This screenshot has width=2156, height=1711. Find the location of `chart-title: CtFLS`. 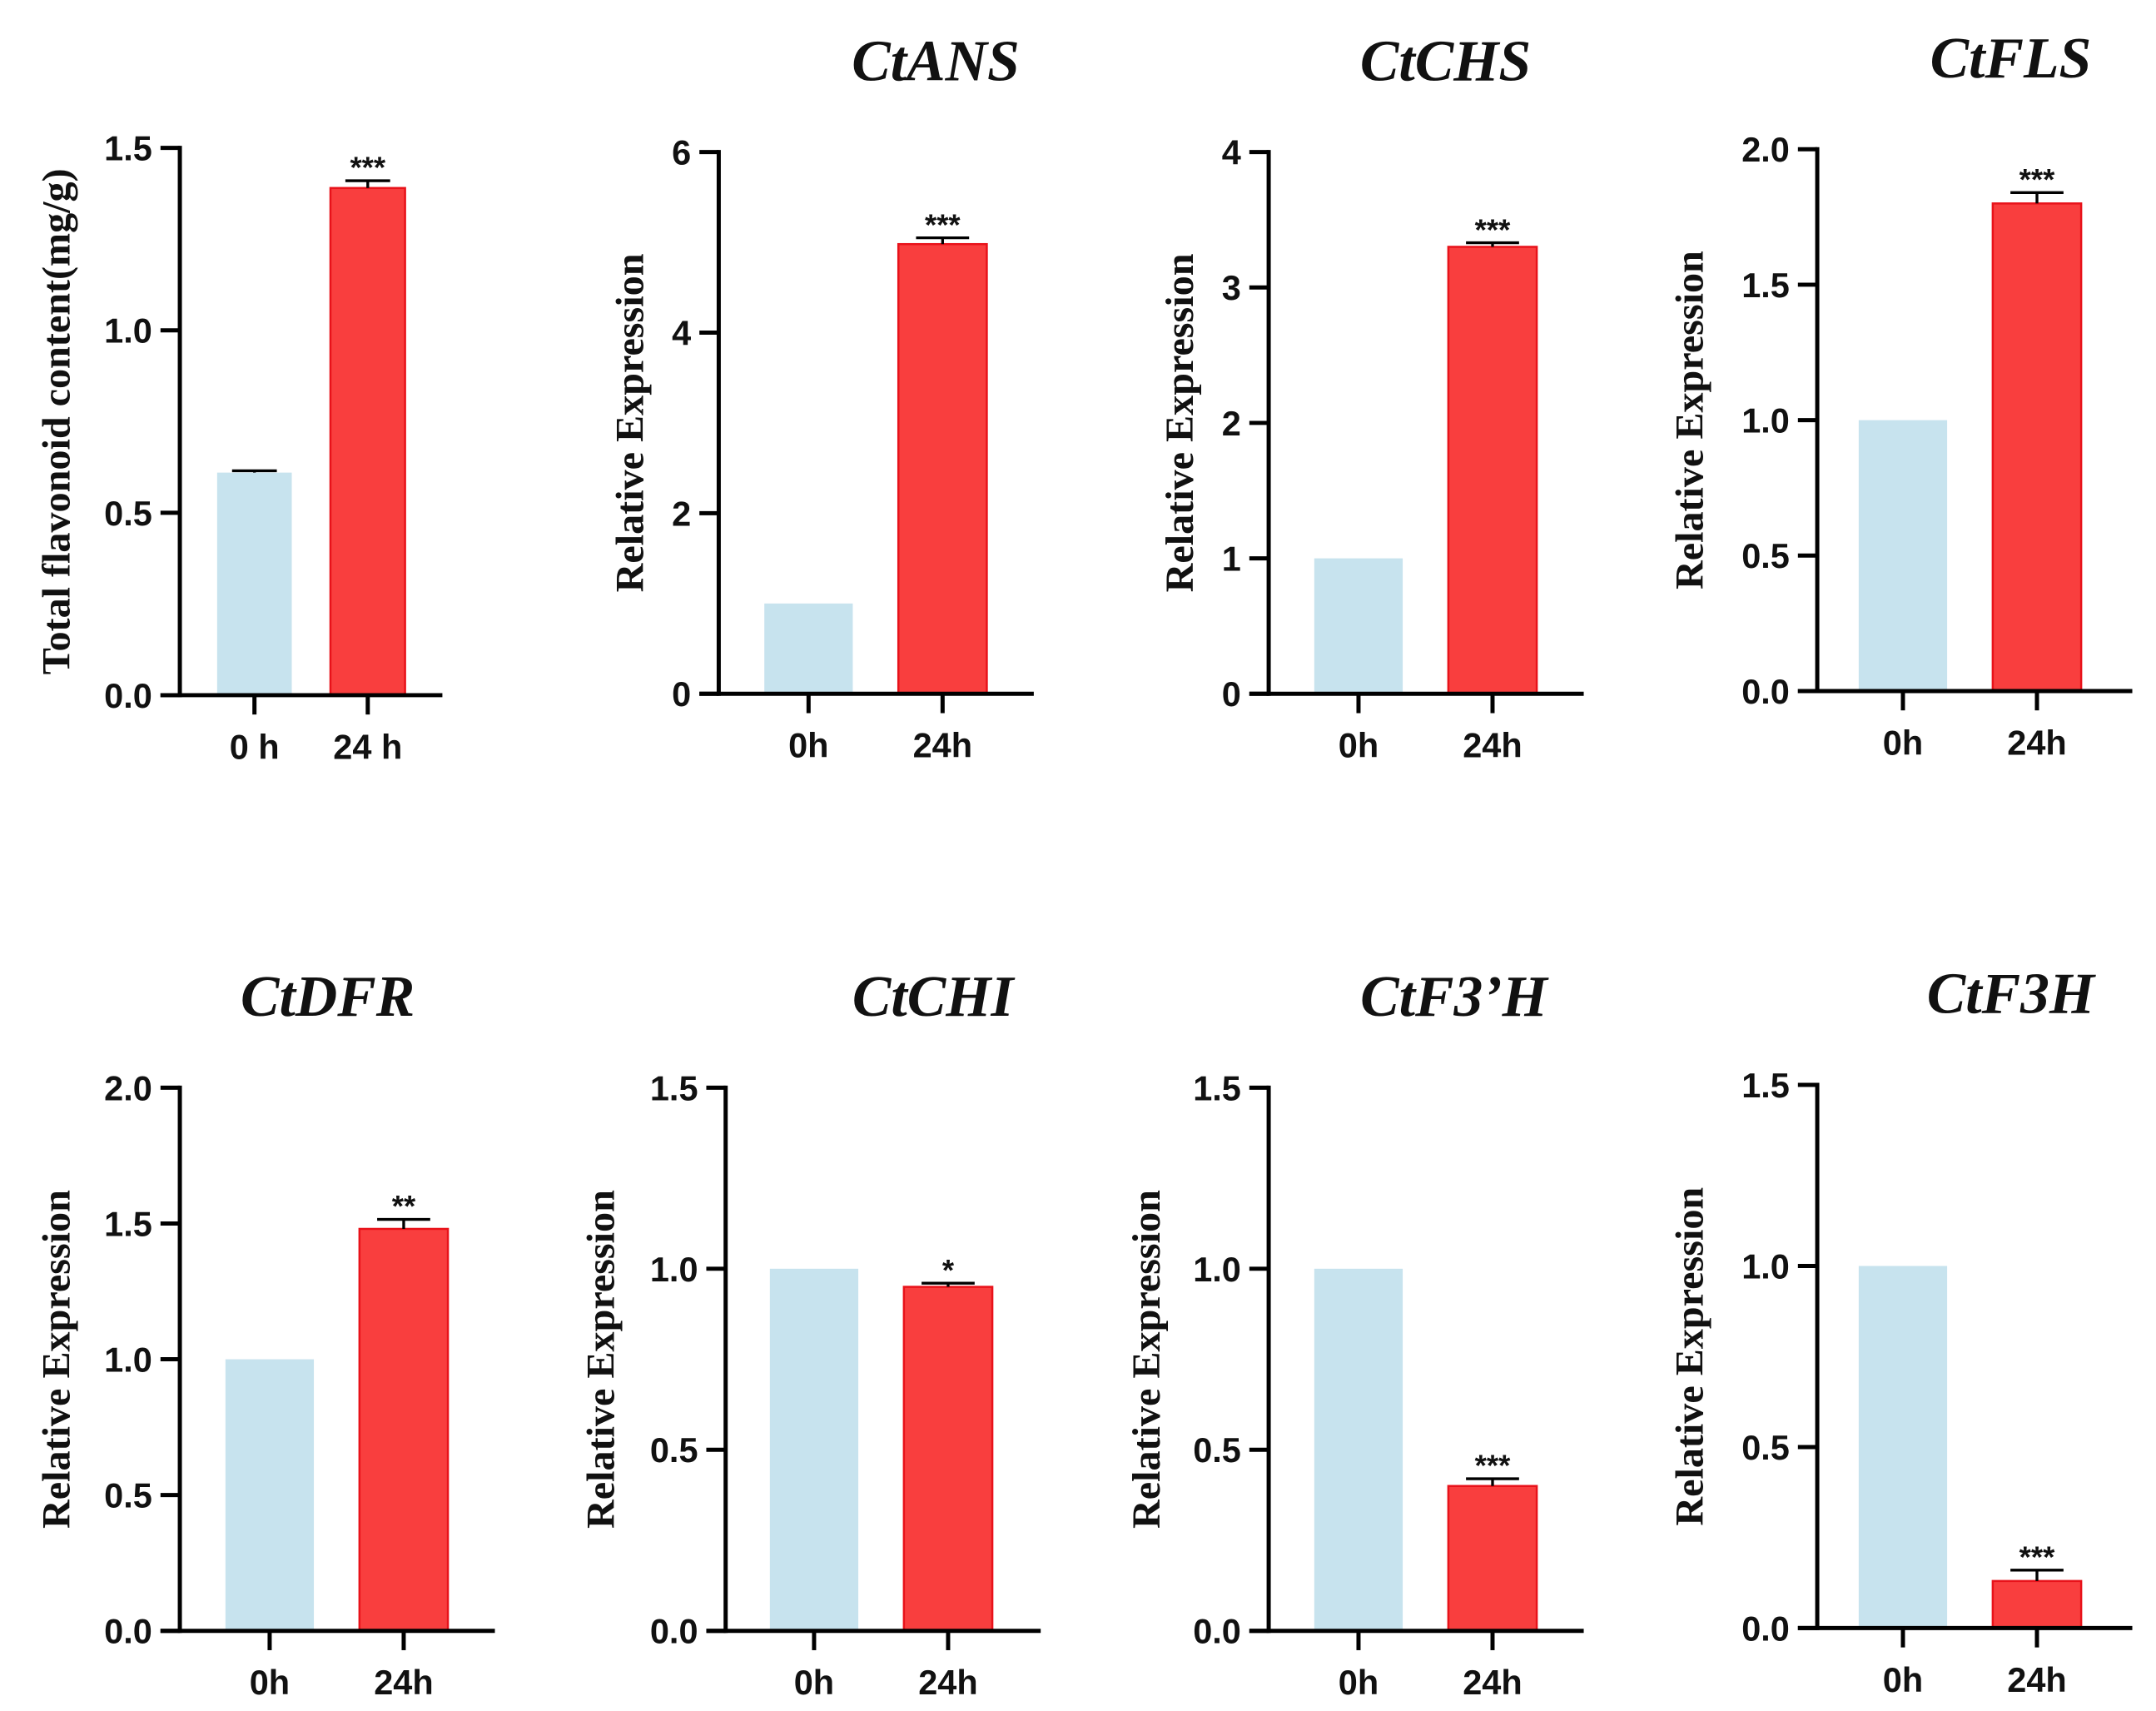

chart-title: CtFLS is located at coordinates (2011, 59).